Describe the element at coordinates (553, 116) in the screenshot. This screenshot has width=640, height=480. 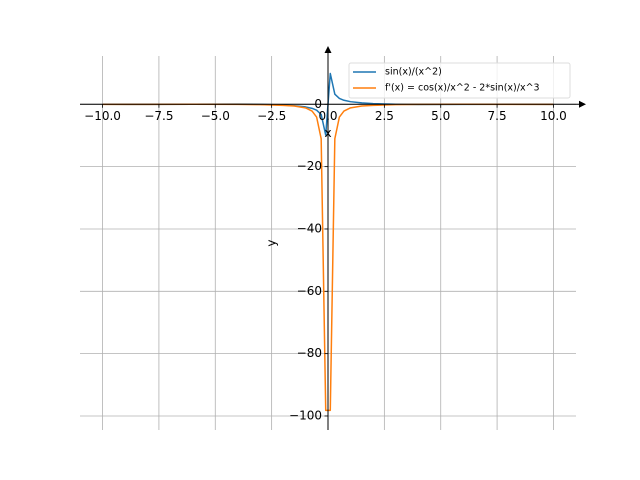
I see `x-tick-label: 10.0` at that location.